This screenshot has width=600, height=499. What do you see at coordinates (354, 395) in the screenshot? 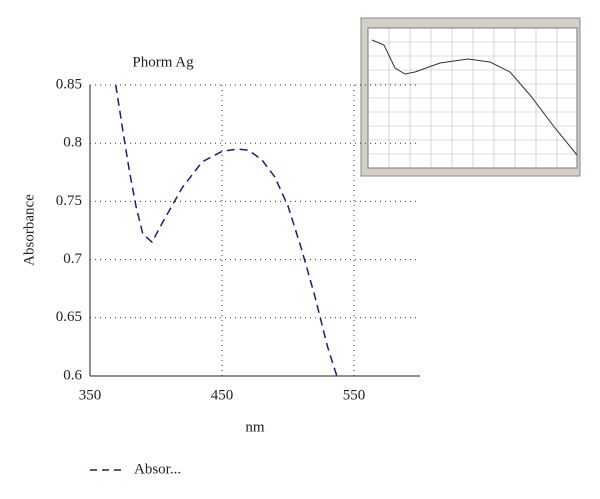
I see `x-tick-label: 550` at bounding box center [354, 395].